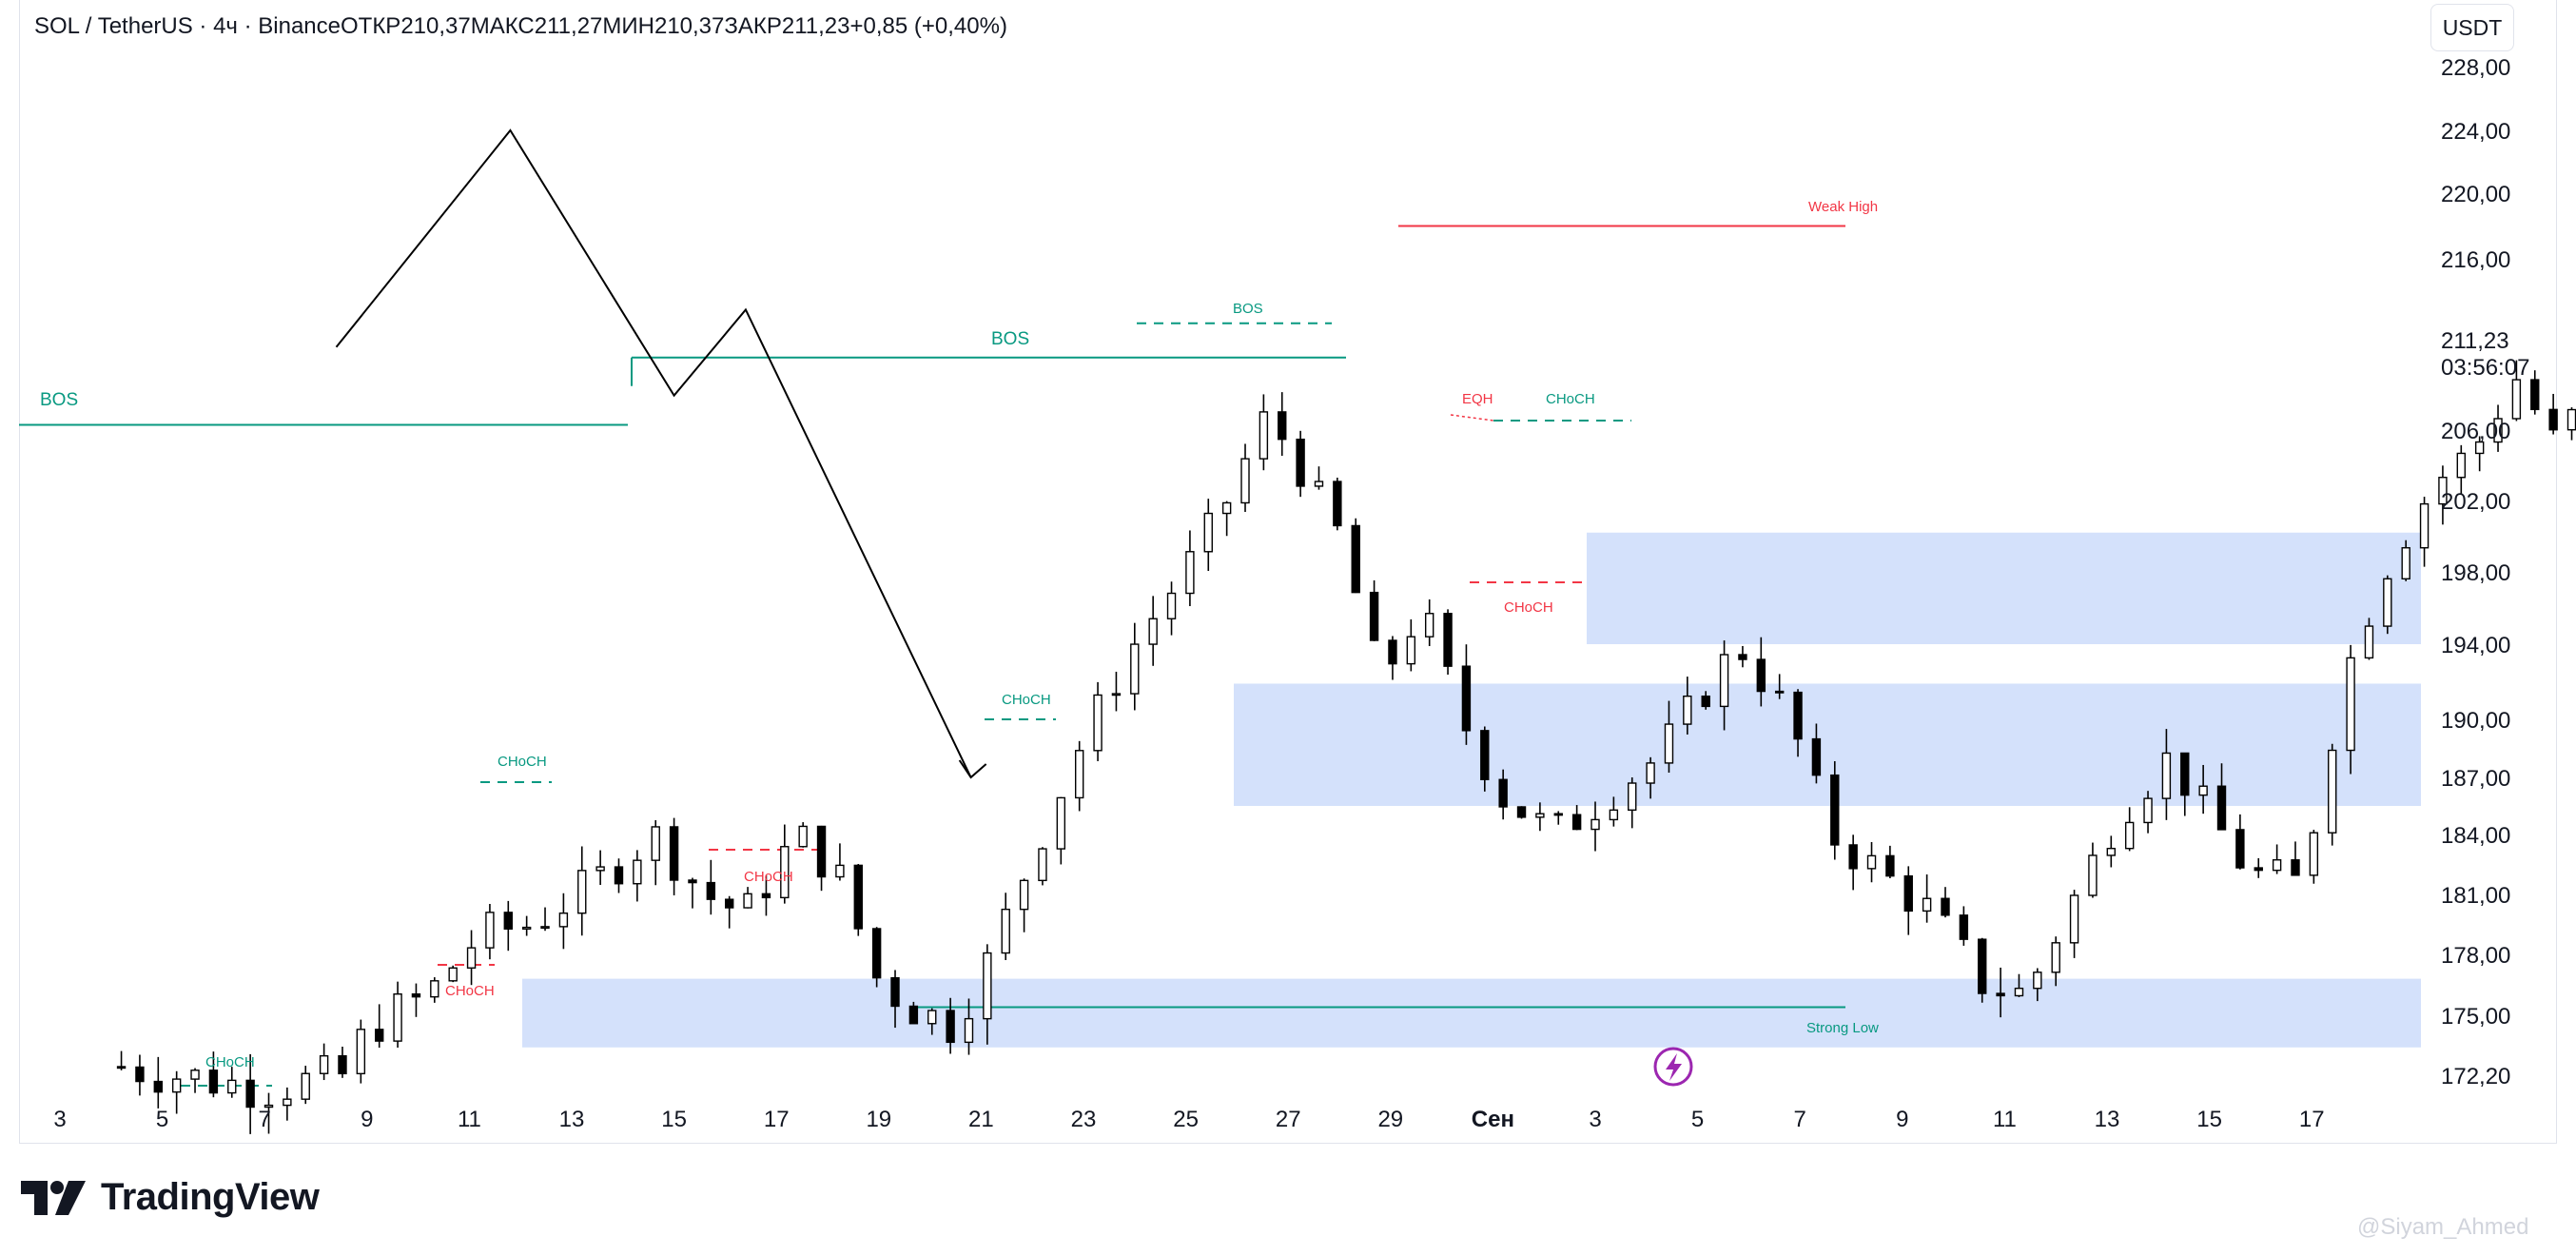  What do you see at coordinates (2476, 836) in the screenshot?
I see `y-tick-label: 184,00` at bounding box center [2476, 836].